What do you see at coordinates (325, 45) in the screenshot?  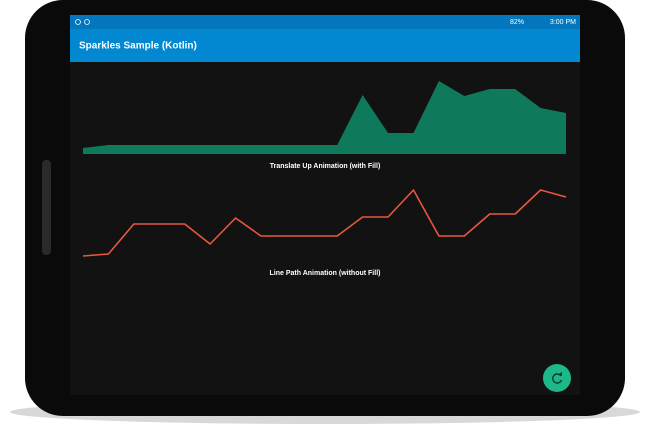 I see `app-bar` at bounding box center [325, 45].